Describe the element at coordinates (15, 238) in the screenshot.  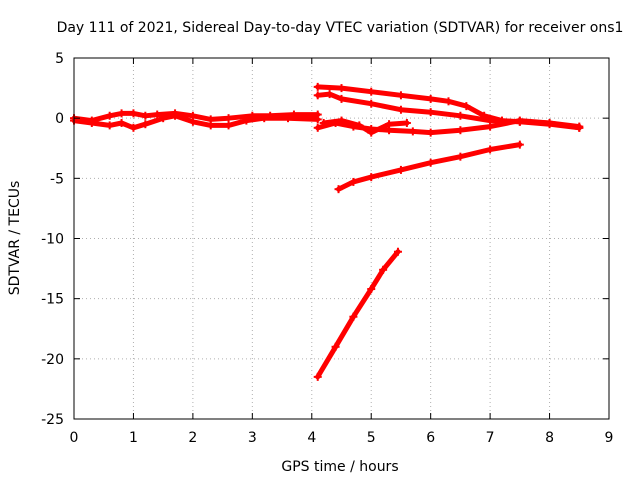
I see `y-axis-label: SDTVAR / TECUs` at that location.